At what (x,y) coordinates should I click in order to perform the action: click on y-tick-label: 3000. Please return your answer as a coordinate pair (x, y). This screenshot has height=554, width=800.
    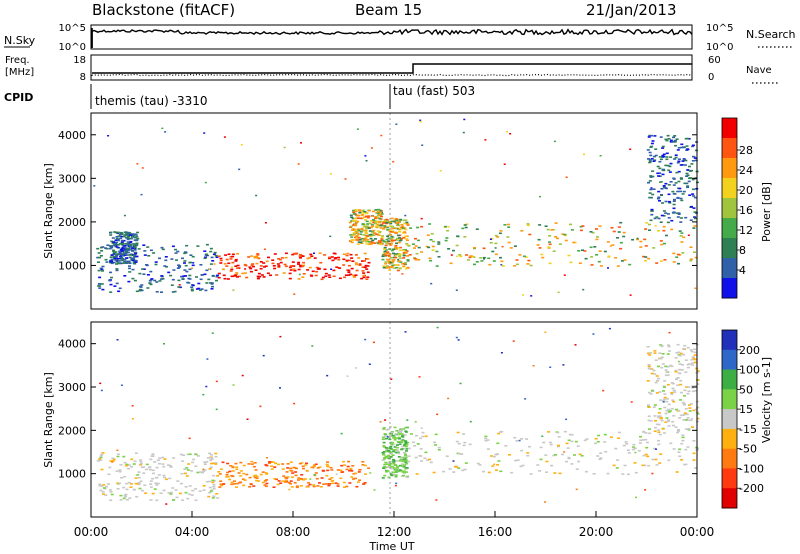
    Looking at the image, I should click on (72, 387).